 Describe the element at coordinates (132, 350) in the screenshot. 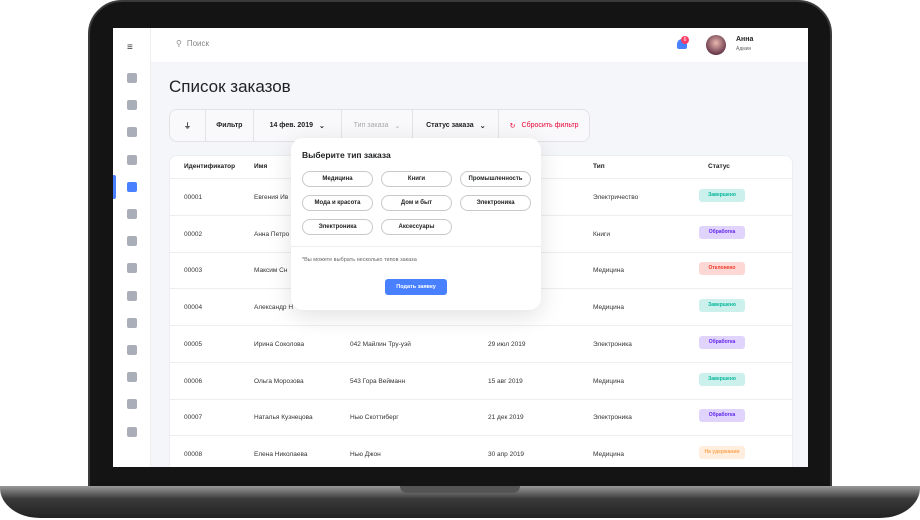

I see `invoice-icon` at that location.